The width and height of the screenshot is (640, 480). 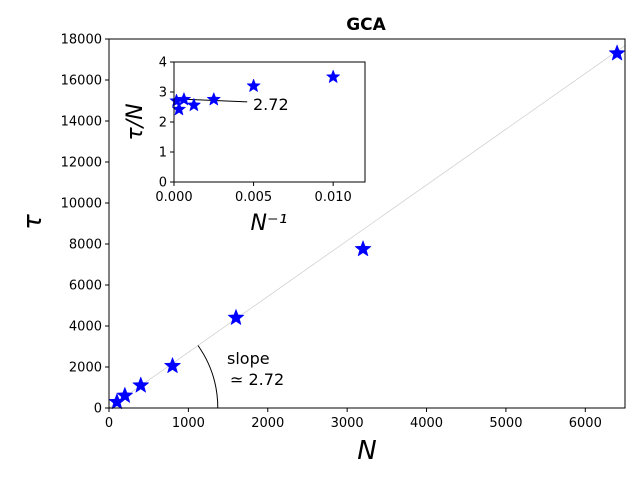 I want to click on slope-value-label: ≃ 2.72, so click(x=257, y=379).